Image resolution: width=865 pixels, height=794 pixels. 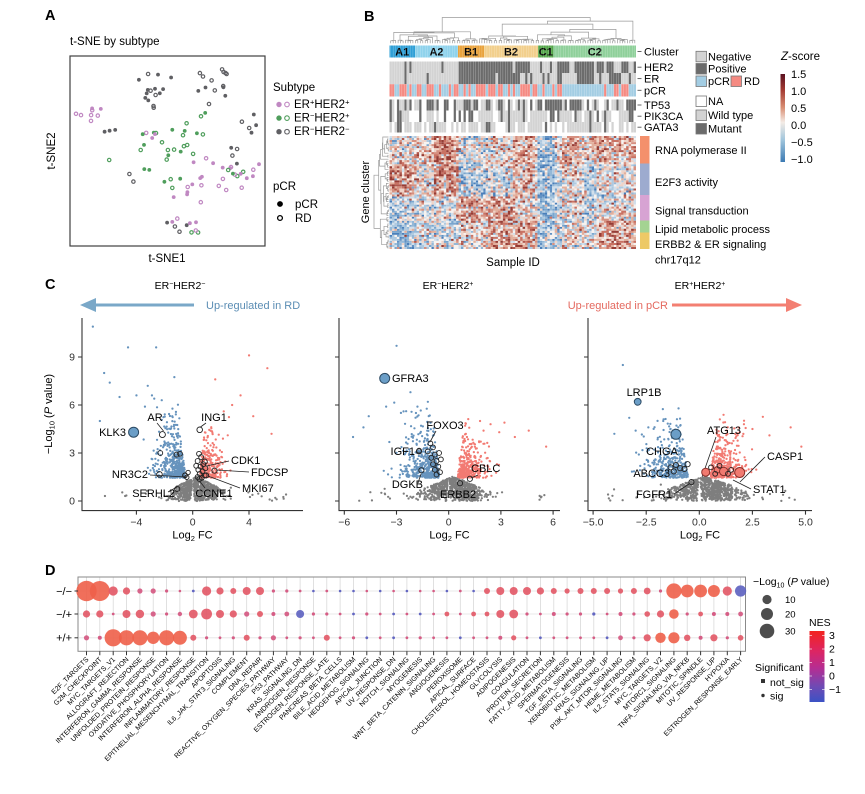 I want to click on svg-text: FGFR1, so click(x=654, y=495).